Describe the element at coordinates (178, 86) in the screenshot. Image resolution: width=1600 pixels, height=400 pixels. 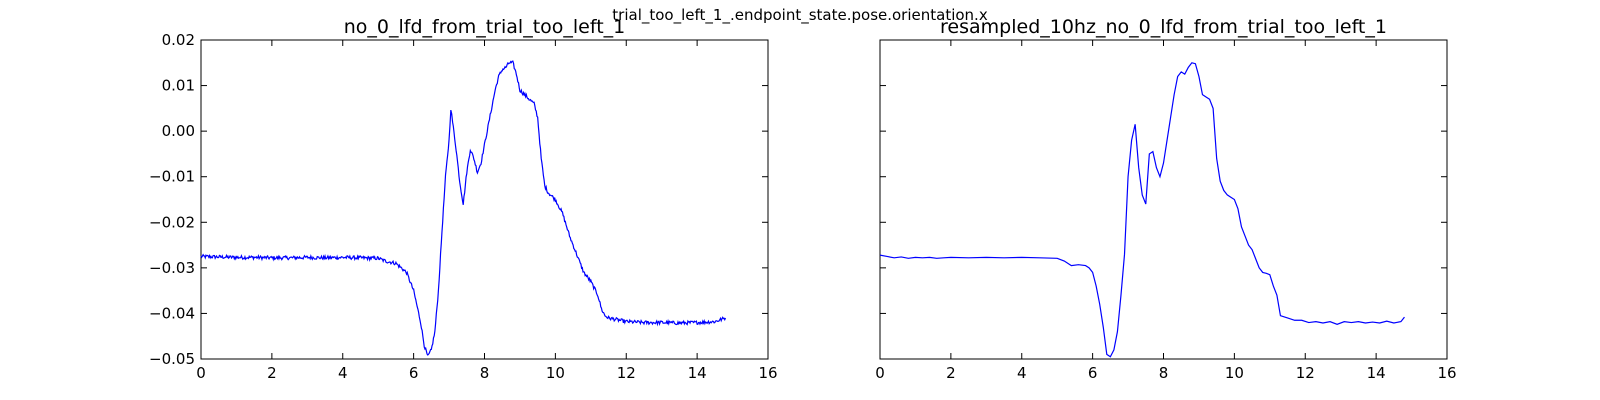
I see `y-tick-label: 0.01` at that location.